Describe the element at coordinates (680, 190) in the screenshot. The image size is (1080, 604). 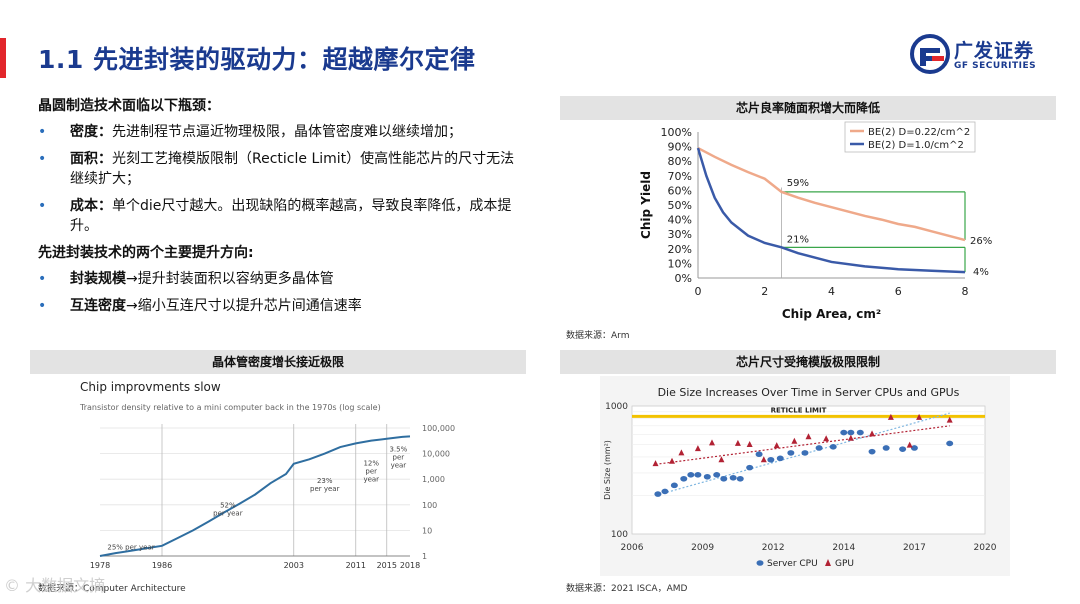
I see `y-tick-label: 60%` at that location.